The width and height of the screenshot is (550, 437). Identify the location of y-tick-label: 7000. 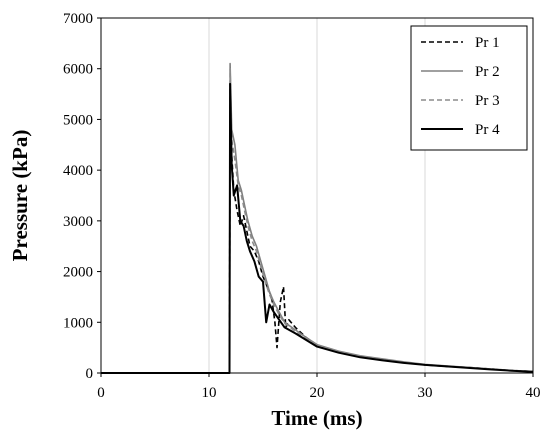
(78, 19).